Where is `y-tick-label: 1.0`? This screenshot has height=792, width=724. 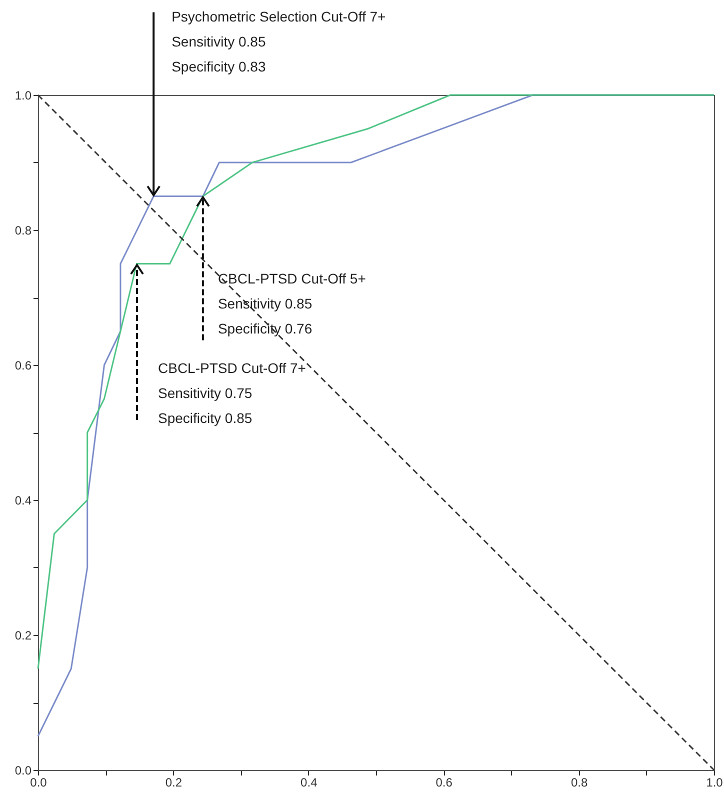
y-tick-label: 1.0 is located at coordinates (23, 95).